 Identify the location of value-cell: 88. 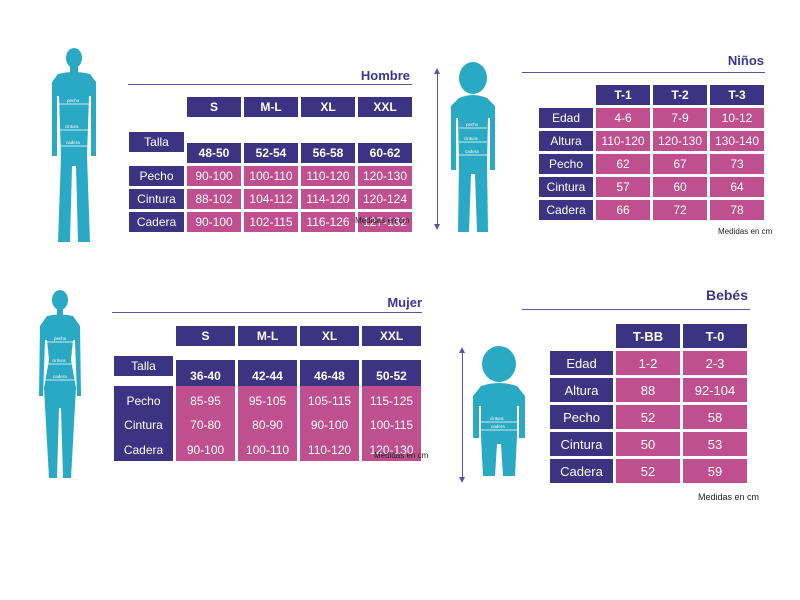
(648, 390).